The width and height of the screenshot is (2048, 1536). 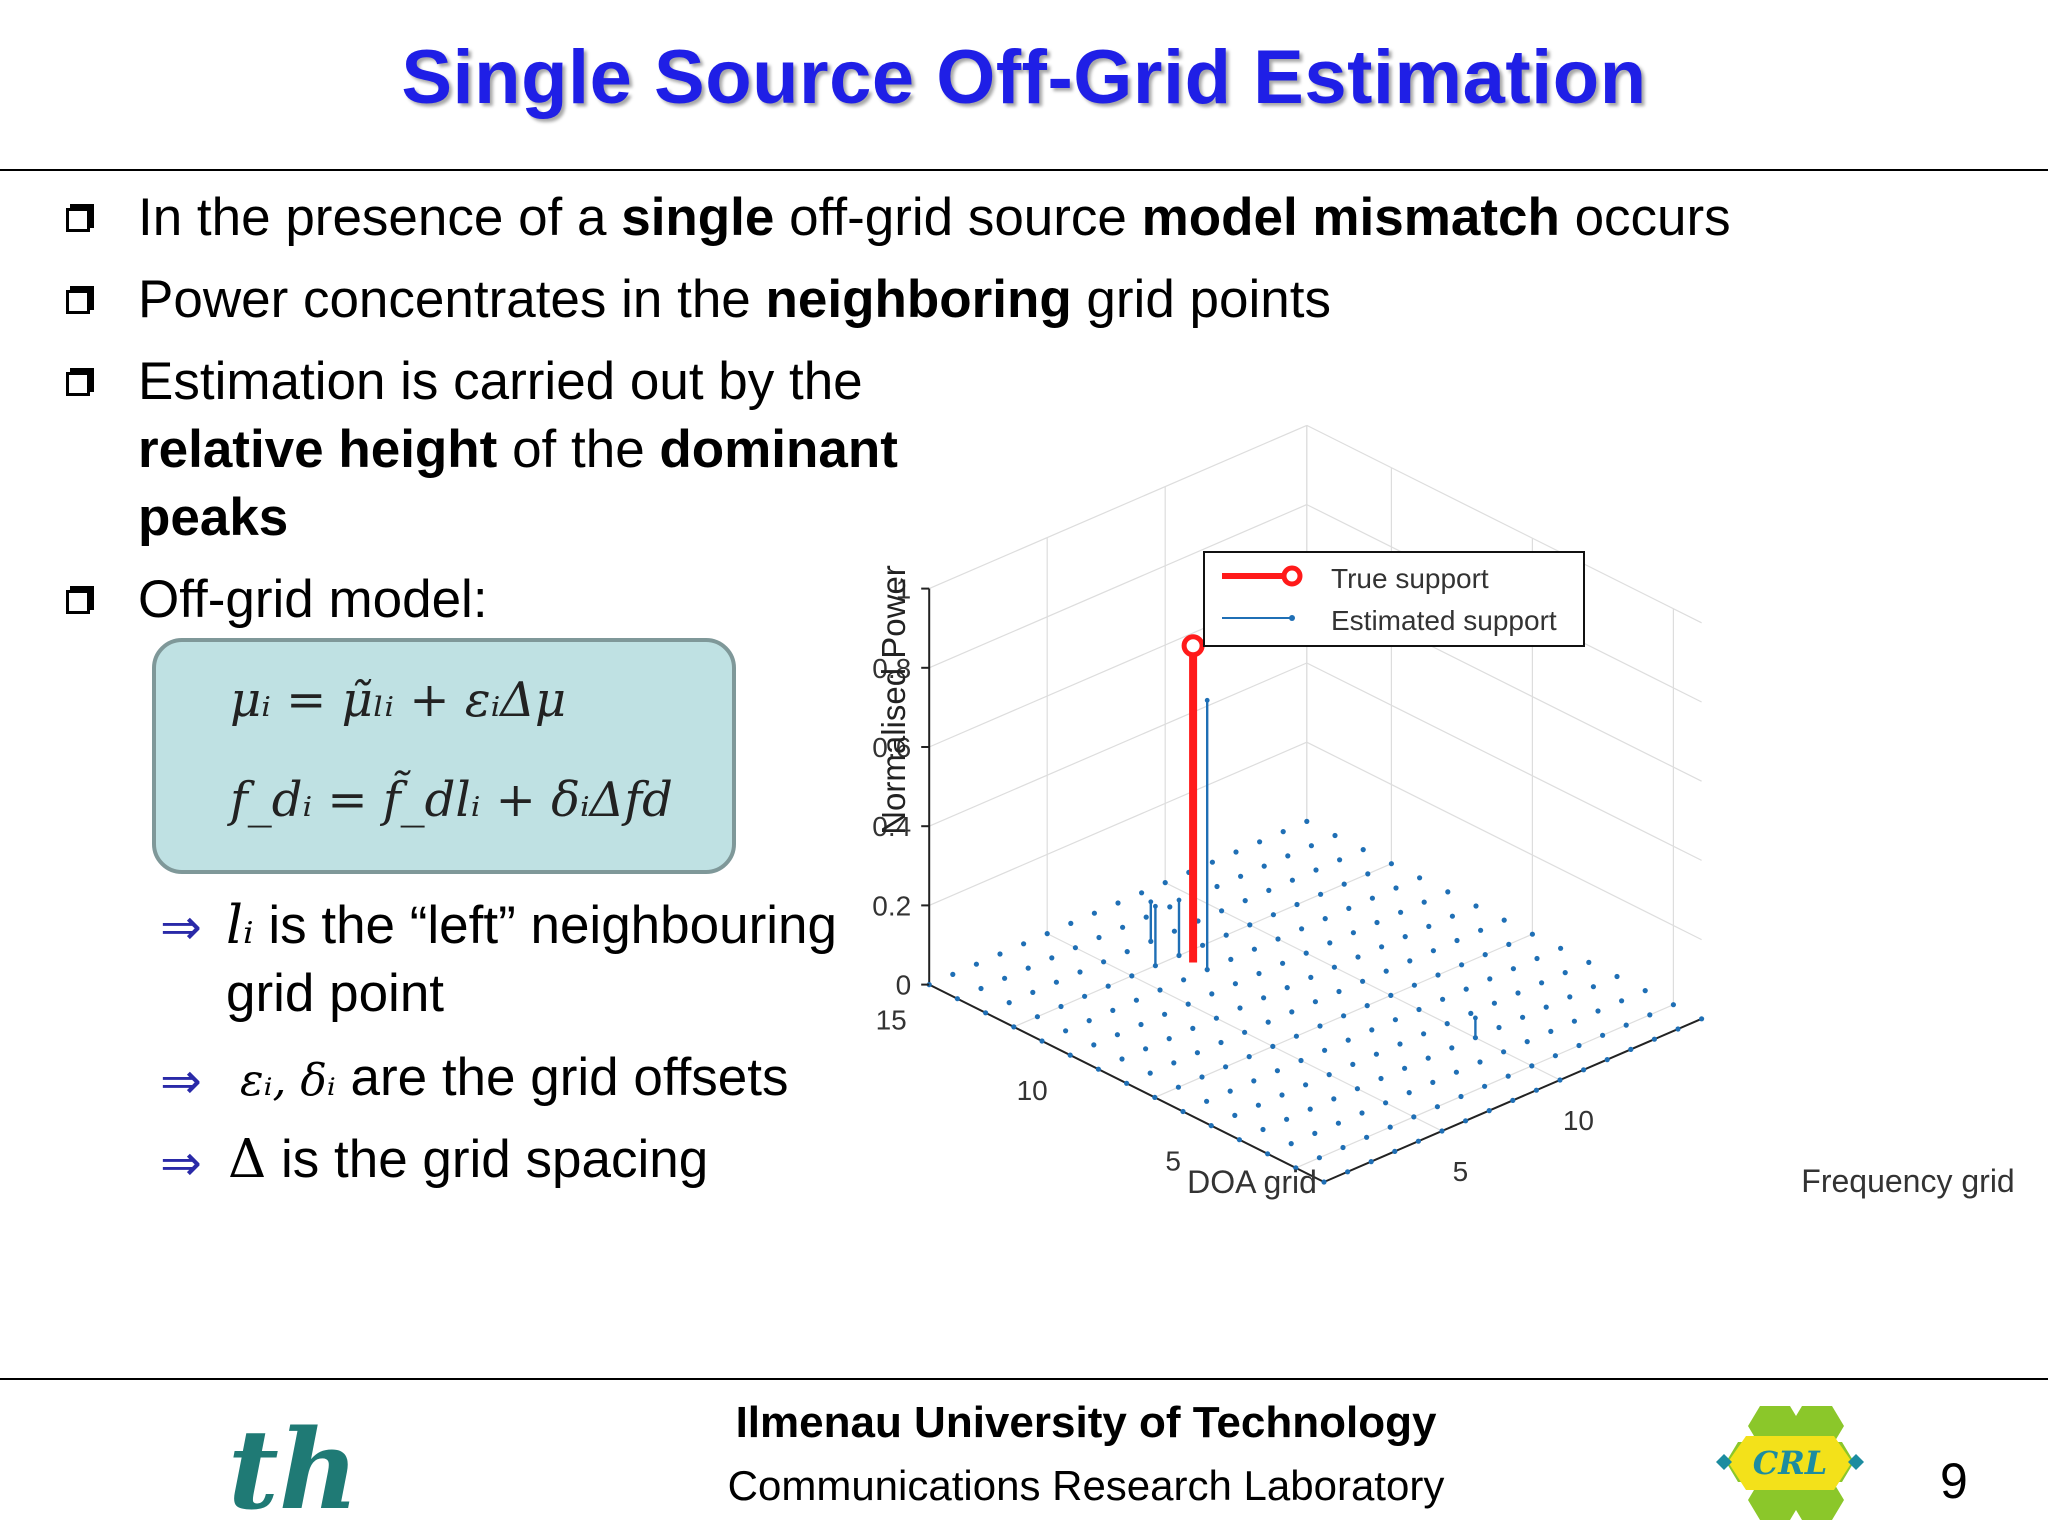 What do you see at coordinates (1292, 618) in the screenshot?
I see `legend-estimated-marker` at bounding box center [1292, 618].